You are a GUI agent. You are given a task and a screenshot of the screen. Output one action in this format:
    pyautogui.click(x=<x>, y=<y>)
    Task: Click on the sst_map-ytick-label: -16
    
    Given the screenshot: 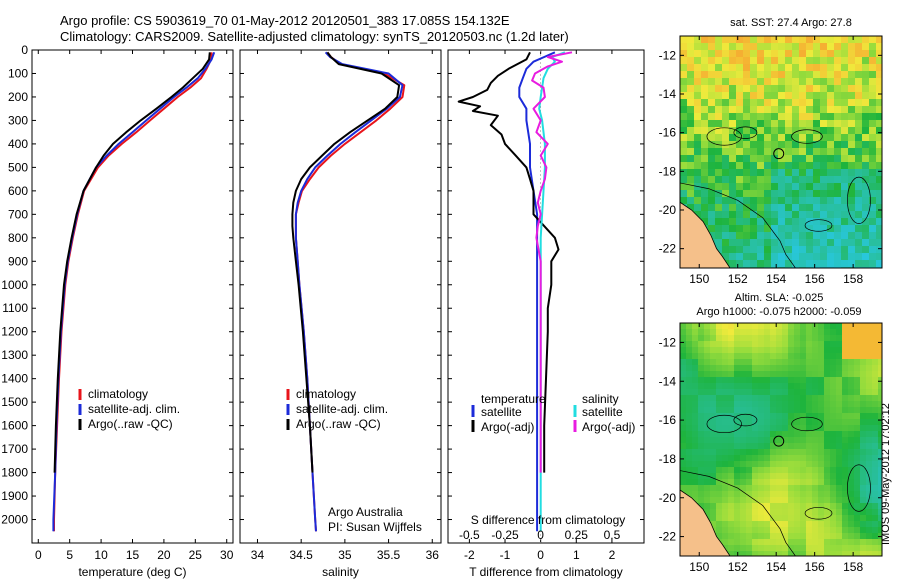 What is the action you would take?
    pyautogui.click(x=668, y=133)
    